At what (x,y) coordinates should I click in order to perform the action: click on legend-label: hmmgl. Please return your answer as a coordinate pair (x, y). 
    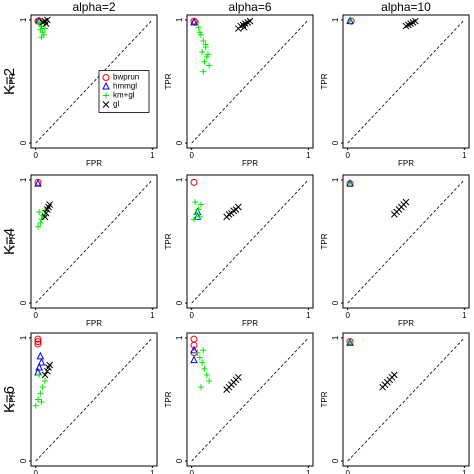
    Looking at the image, I should click on (125, 86).